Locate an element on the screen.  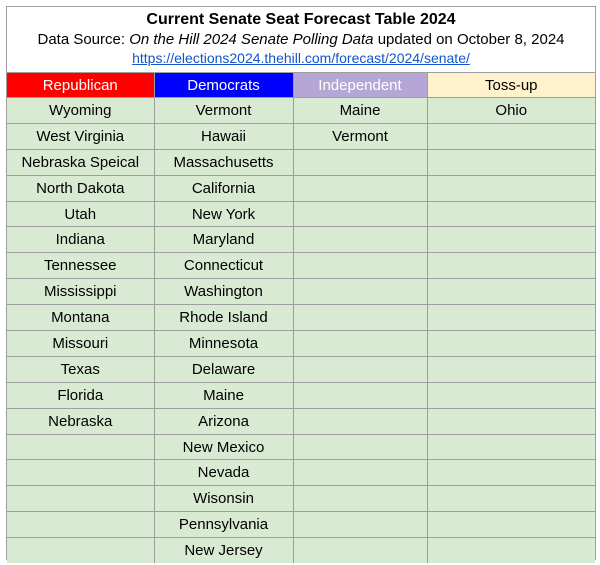
democrats-cell: Delaware is located at coordinates (223, 369).